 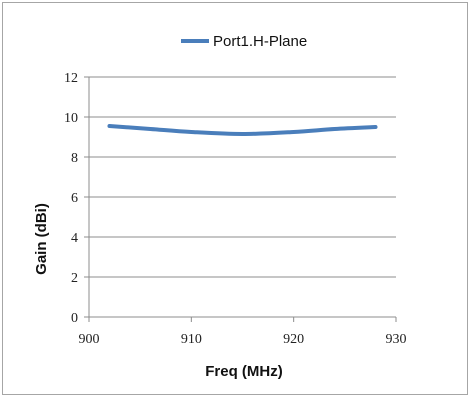 I want to click on y-tick-label: 10, so click(x=71, y=118).